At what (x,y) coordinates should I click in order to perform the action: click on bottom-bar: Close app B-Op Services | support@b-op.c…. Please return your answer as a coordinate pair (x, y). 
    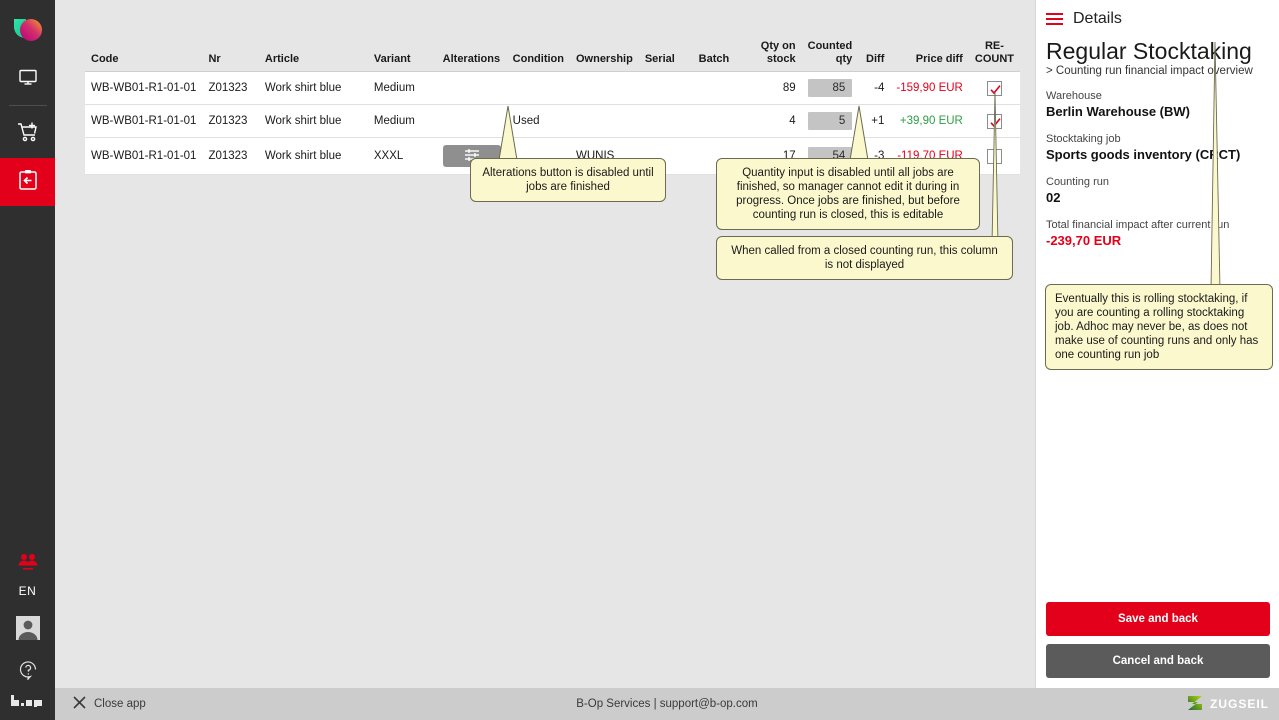
    Looking at the image, I should click on (667, 704).